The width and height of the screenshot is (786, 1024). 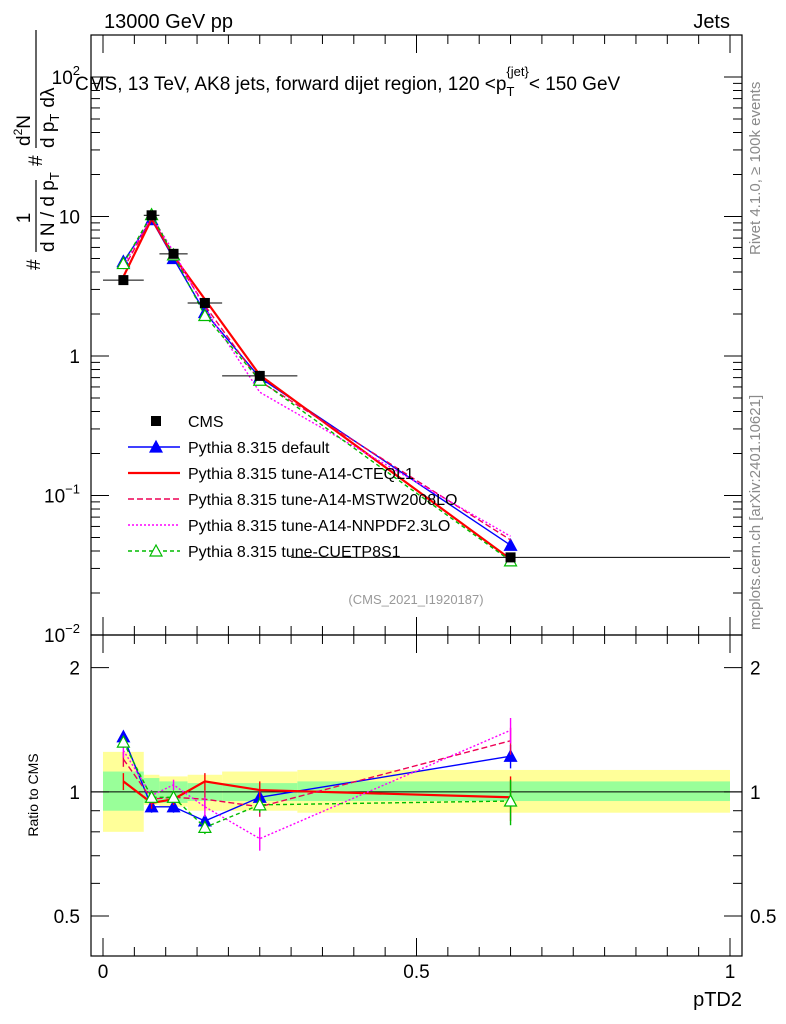 What do you see at coordinates (206, 422) in the screenshot?
I see `legend-label-cms: CMS` at bounding box center [206, 422].